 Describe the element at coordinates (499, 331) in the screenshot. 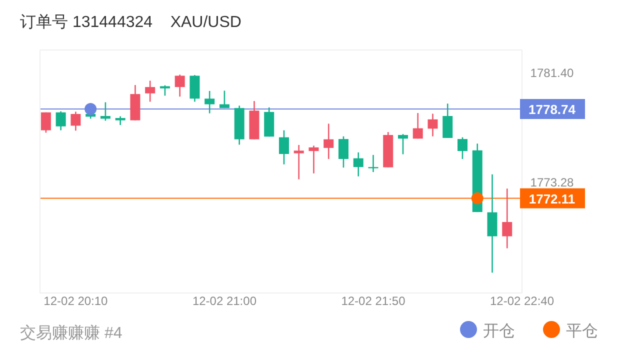

I see `legend-label: 开仓` at that location.